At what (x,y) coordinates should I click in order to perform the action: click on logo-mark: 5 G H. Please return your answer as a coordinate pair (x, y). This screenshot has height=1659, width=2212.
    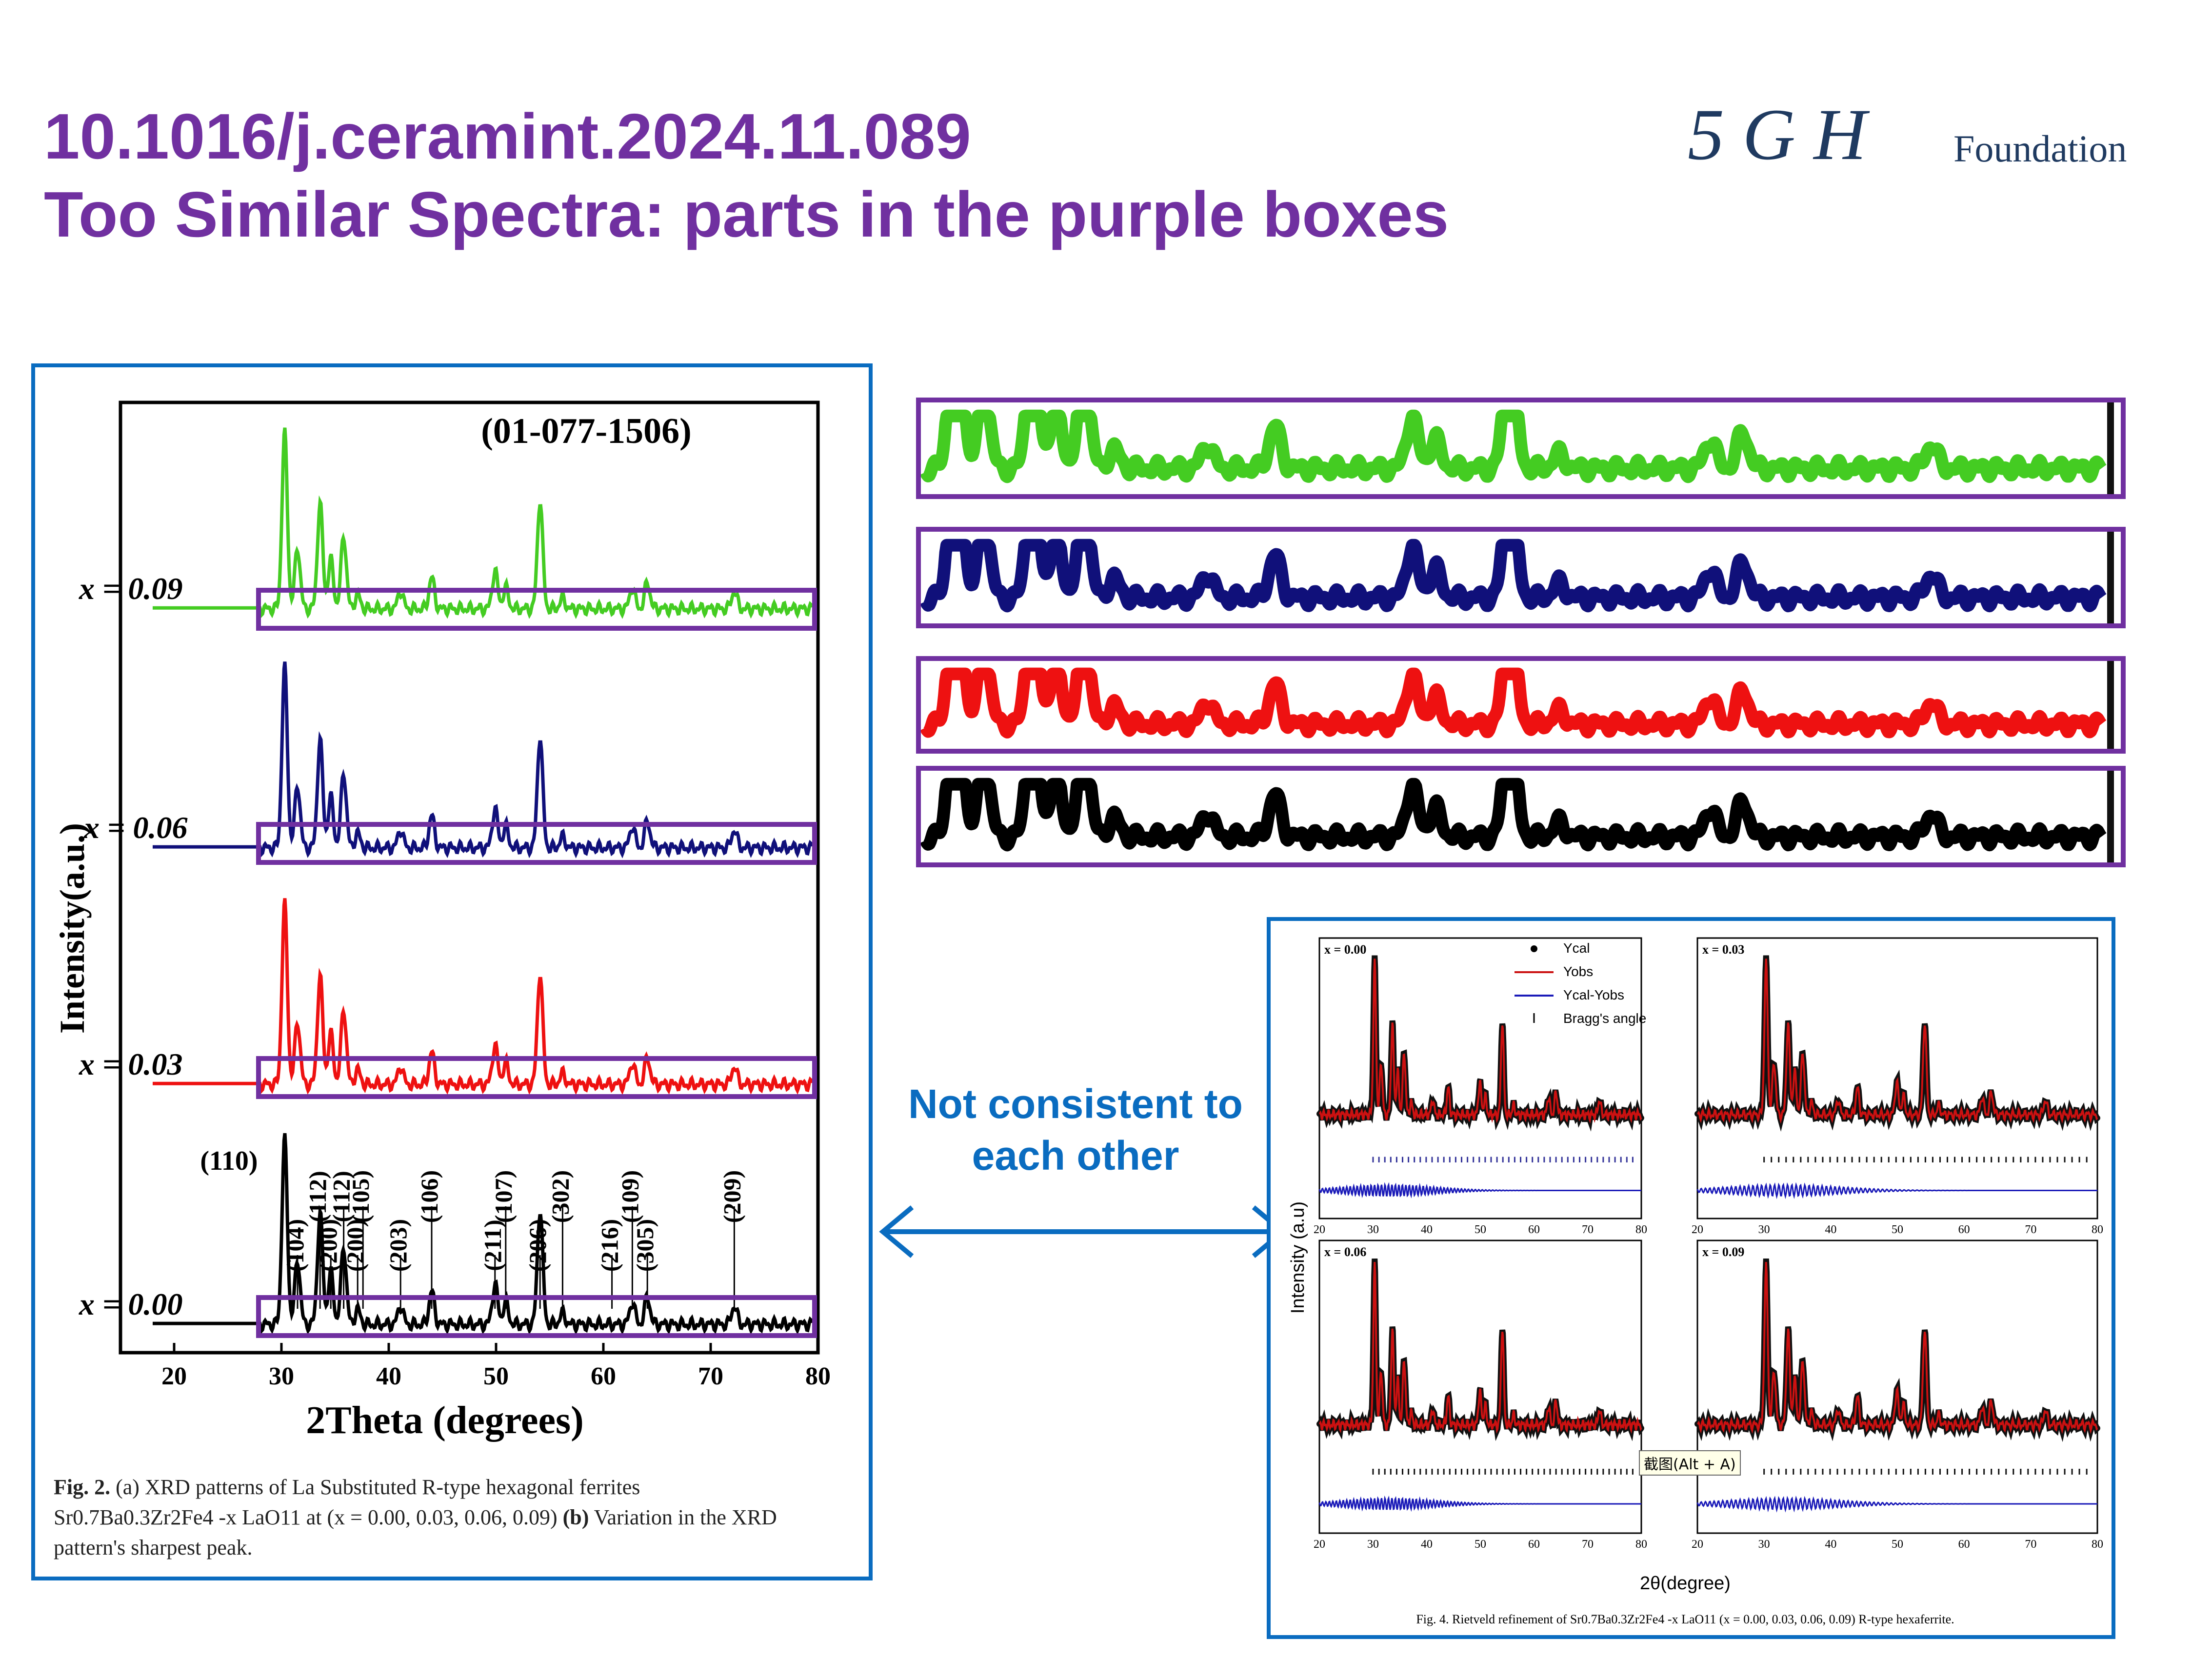
    Looking at the image, I should click on (1778, 134).